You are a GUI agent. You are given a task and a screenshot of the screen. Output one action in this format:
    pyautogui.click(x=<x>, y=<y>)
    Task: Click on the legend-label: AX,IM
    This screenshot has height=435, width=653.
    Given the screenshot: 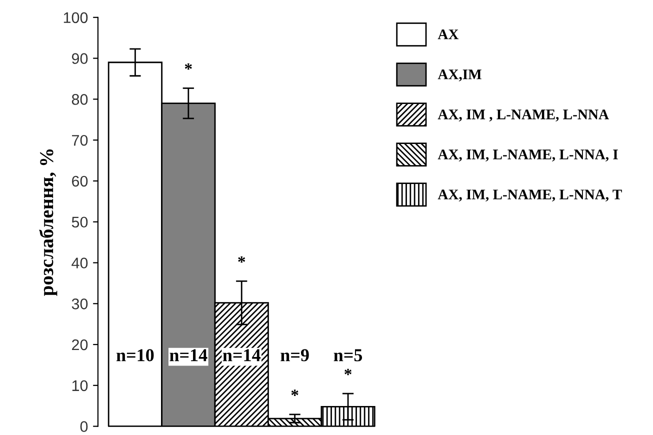 What is the action you would take?
    pyautogui.click(x=460, y=76)
    